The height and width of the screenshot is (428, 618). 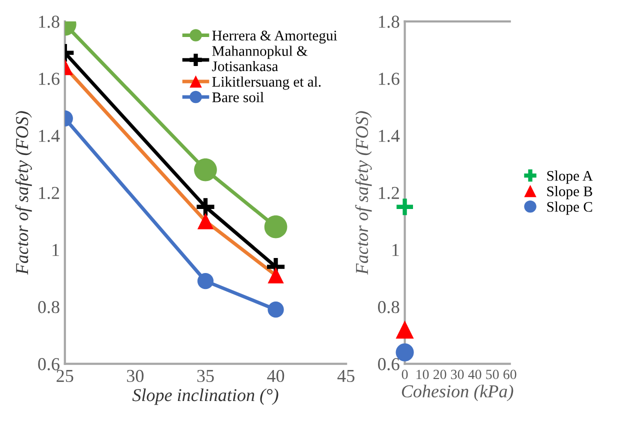 I want to click on x-tick-label: 25, so click(x=65, y=376).